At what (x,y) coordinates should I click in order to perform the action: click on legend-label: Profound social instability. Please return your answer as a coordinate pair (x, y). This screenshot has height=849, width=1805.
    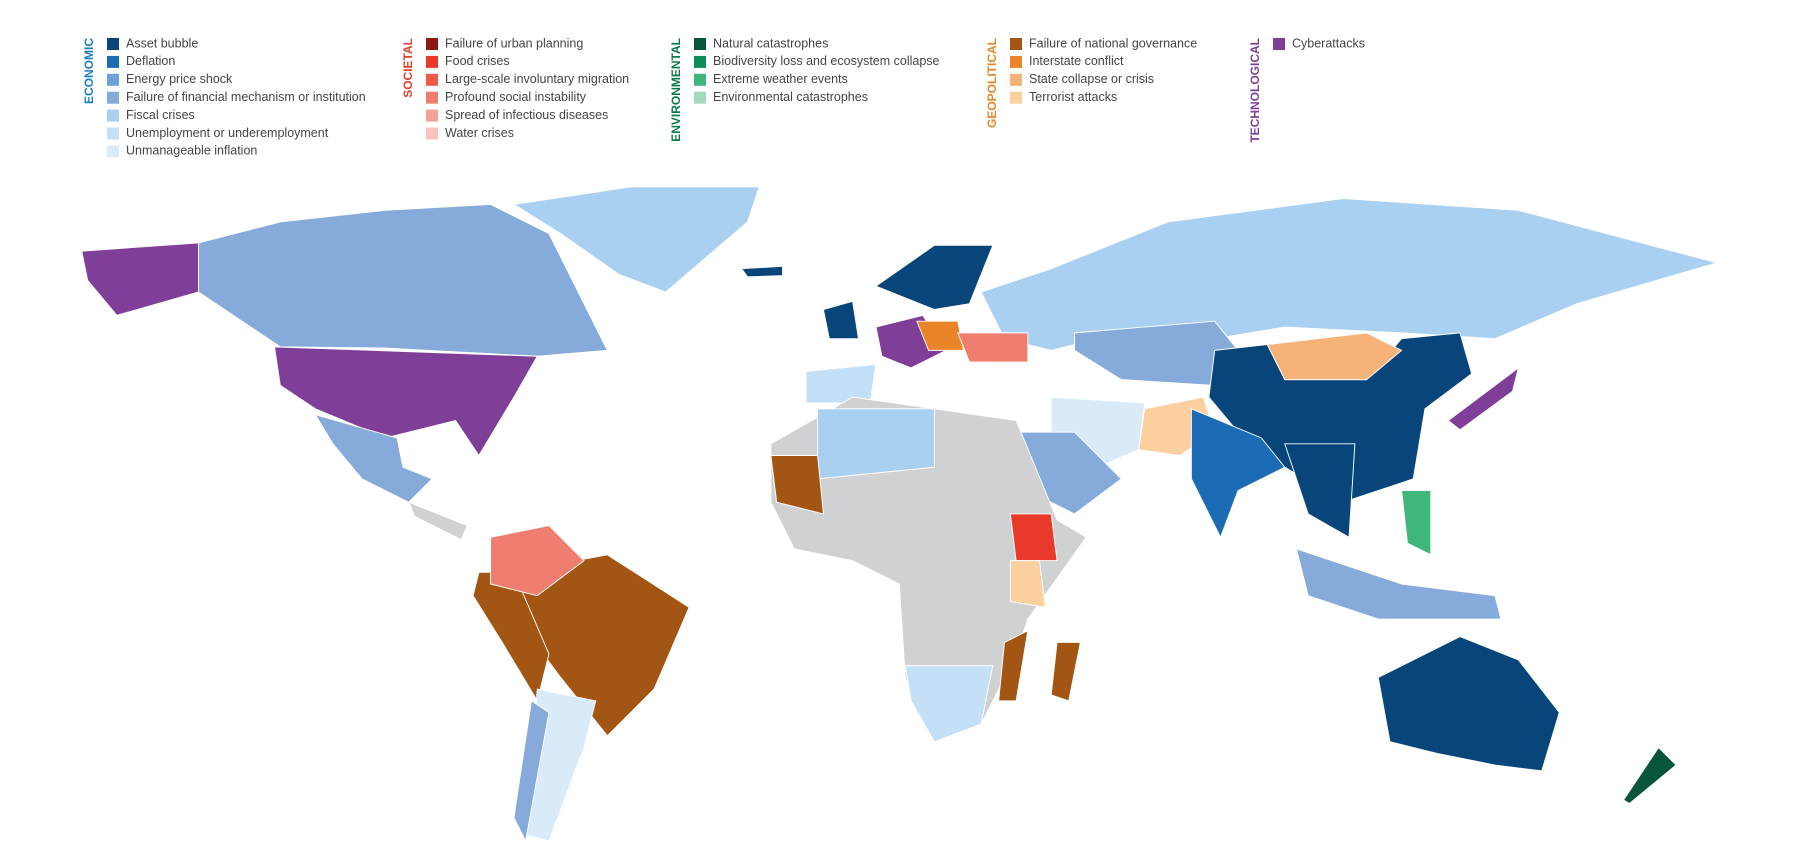
    Looking at the image, I should click on (516, 97).